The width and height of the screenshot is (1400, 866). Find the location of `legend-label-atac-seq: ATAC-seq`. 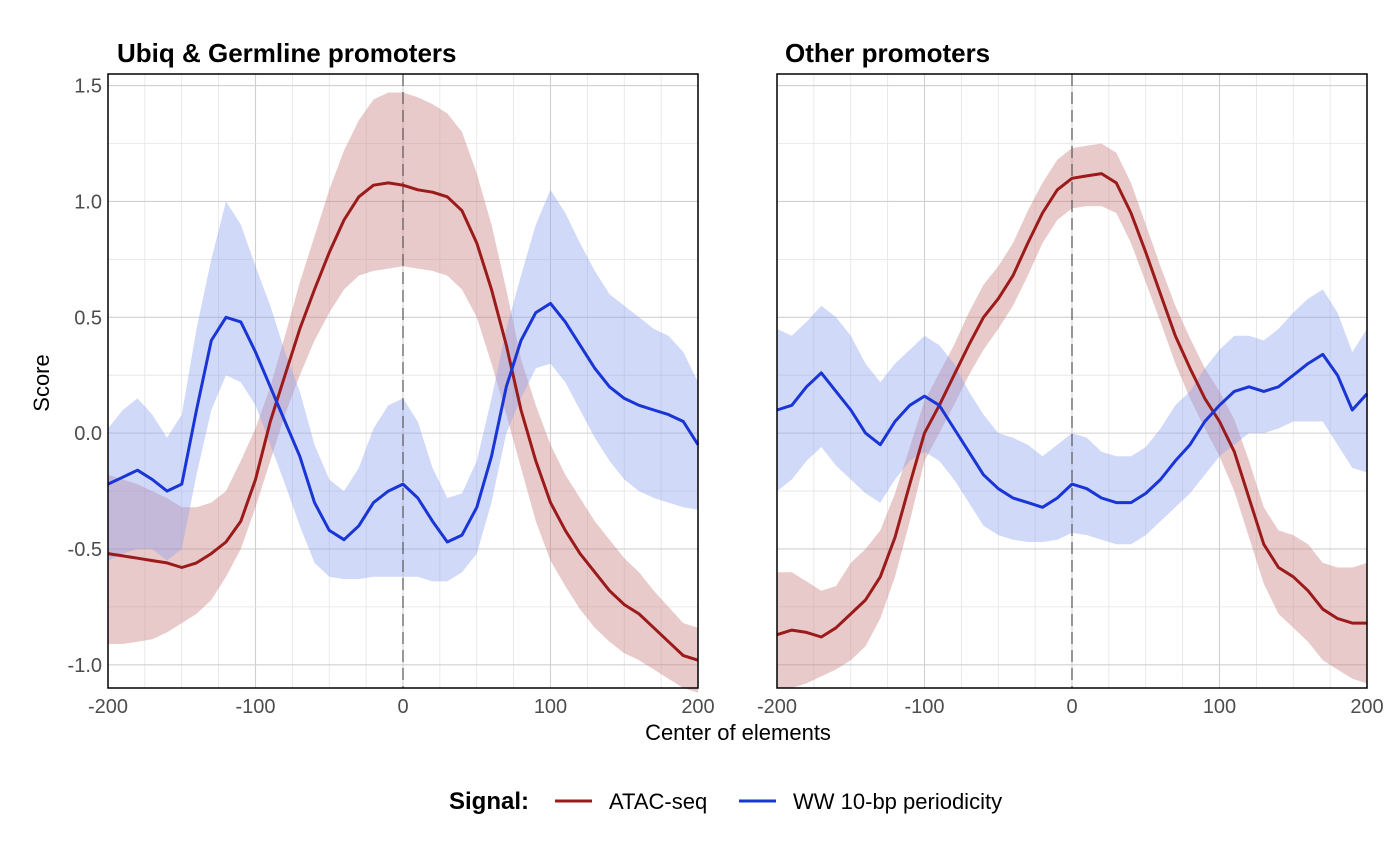

legend-label-atac-seq: ATAC-seq is located at coordinates (658, 801).